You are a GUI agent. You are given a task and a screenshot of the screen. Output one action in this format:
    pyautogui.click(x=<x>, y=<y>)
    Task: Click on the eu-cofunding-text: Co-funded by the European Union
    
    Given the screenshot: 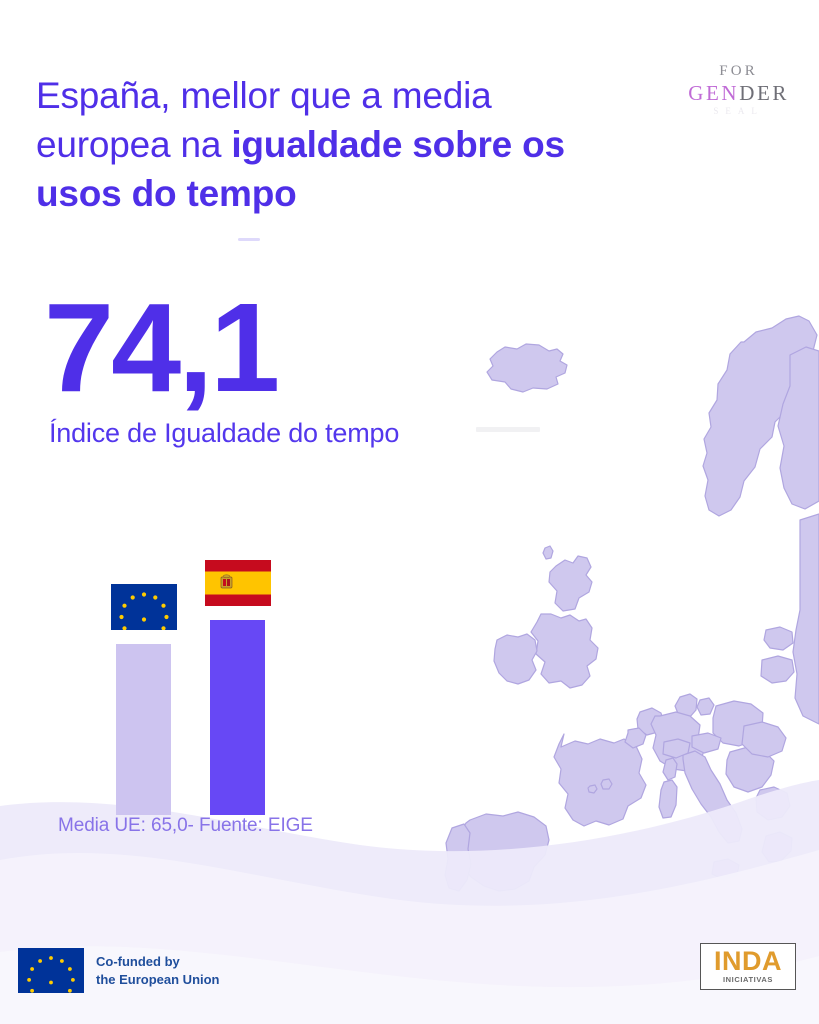 What is the action you would take?
    pyautogui.click(x=158, y=970)
    